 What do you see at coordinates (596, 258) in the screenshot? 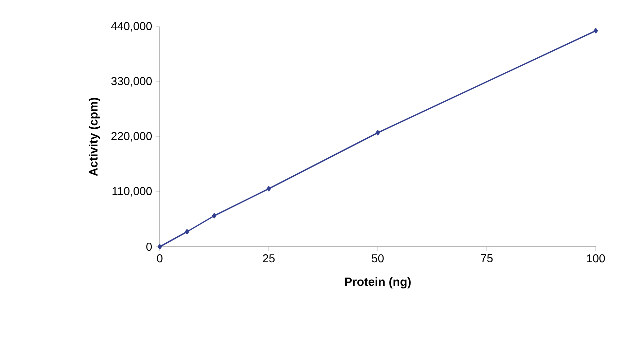
I see `x-tick-label: 100` at bounding box center [596, 258].